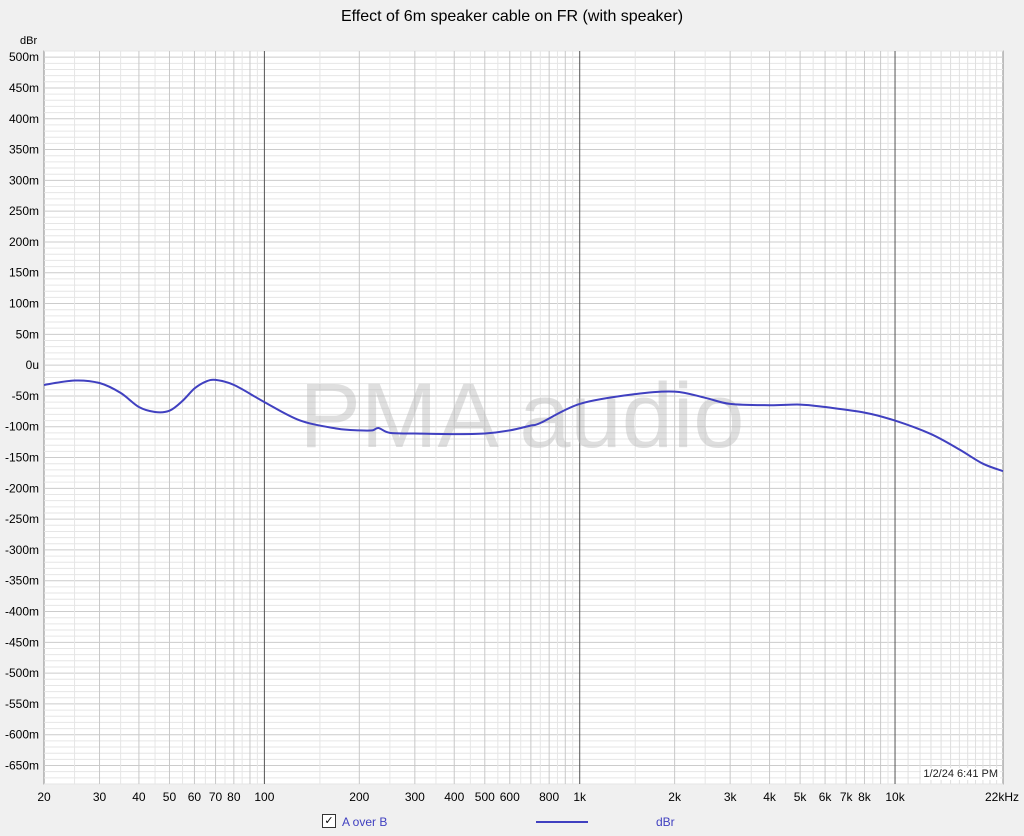 Image resolution: width=1024 pixels, height=836 pixels. What do you see at coordinates (22, 704) in the screenshot?
I see `y-tick-label: -550m` at bounding box center [22, 704].